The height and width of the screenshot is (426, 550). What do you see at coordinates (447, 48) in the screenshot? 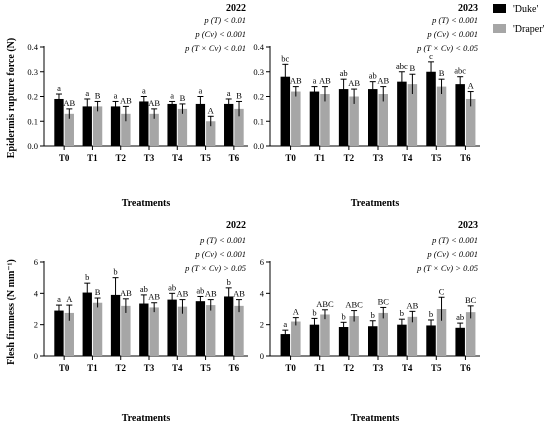
I see `stats-line: p (T × Cv) < 0.05` at bounding box center [447, 48].